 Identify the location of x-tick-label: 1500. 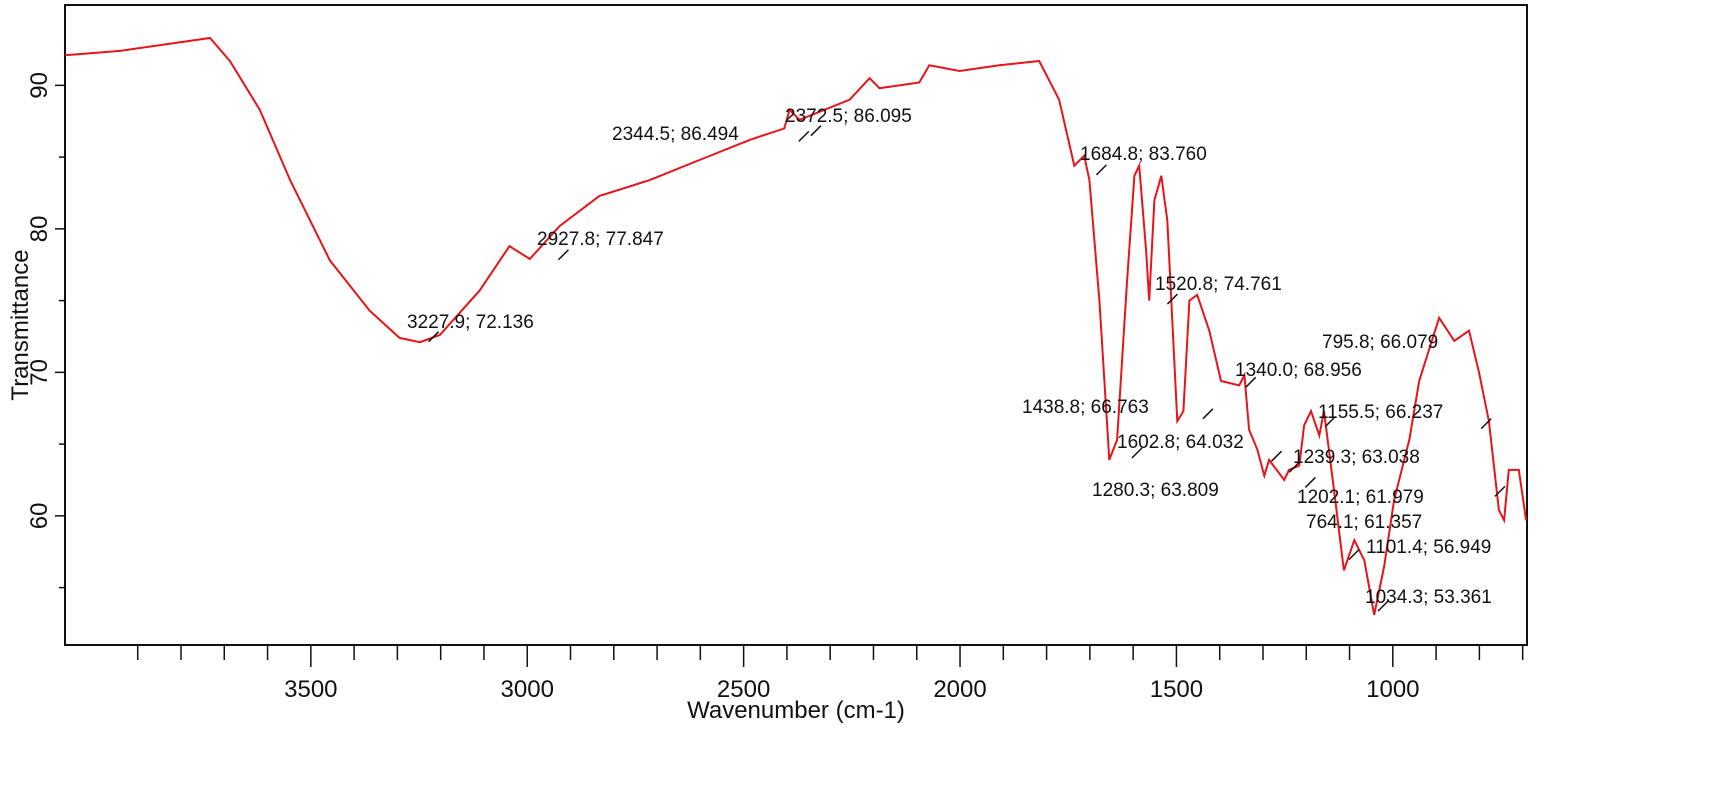
(1176, 689).